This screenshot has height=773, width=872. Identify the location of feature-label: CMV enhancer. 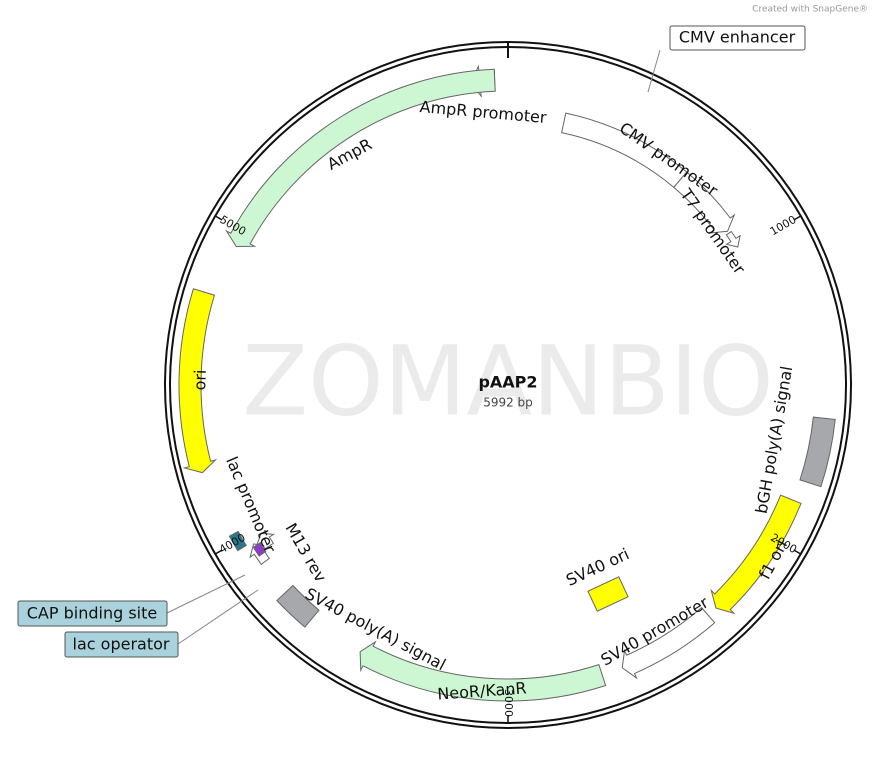
(737, 37).